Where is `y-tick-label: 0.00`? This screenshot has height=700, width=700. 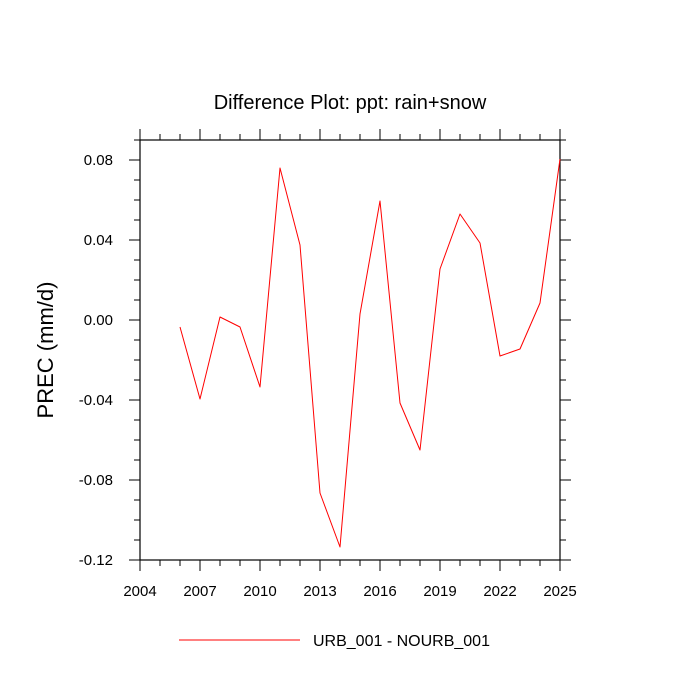
y-tick-label: 0.00 is located at coordinates (98, 320).